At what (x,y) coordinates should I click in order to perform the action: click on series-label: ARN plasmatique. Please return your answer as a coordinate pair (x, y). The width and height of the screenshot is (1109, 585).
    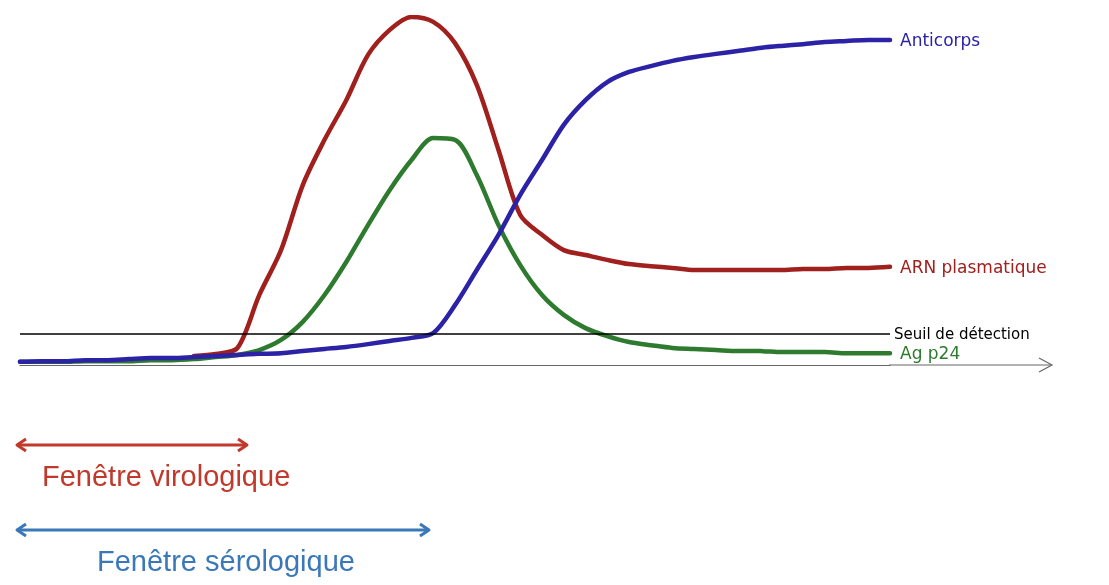
    Looking at the image, I should click on (973, 266).